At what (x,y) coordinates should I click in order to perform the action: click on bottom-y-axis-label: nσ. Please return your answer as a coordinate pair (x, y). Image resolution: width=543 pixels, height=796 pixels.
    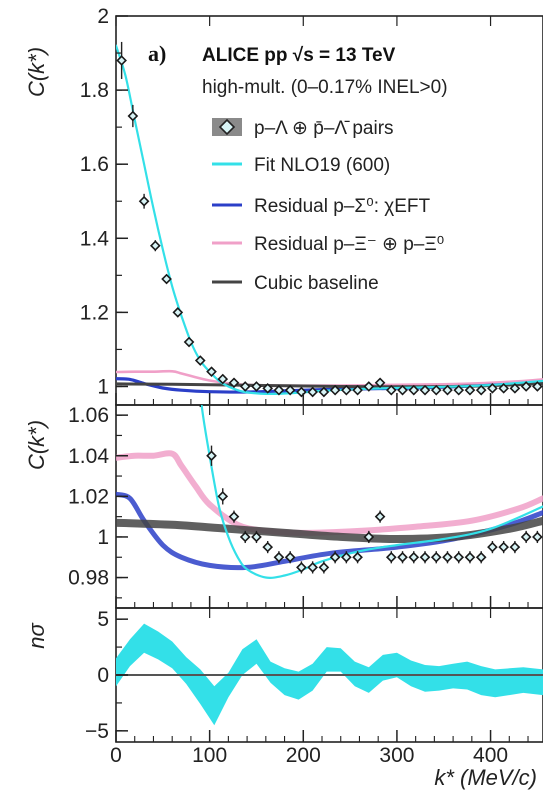
    Looking at the image, I should click on (36, 636).